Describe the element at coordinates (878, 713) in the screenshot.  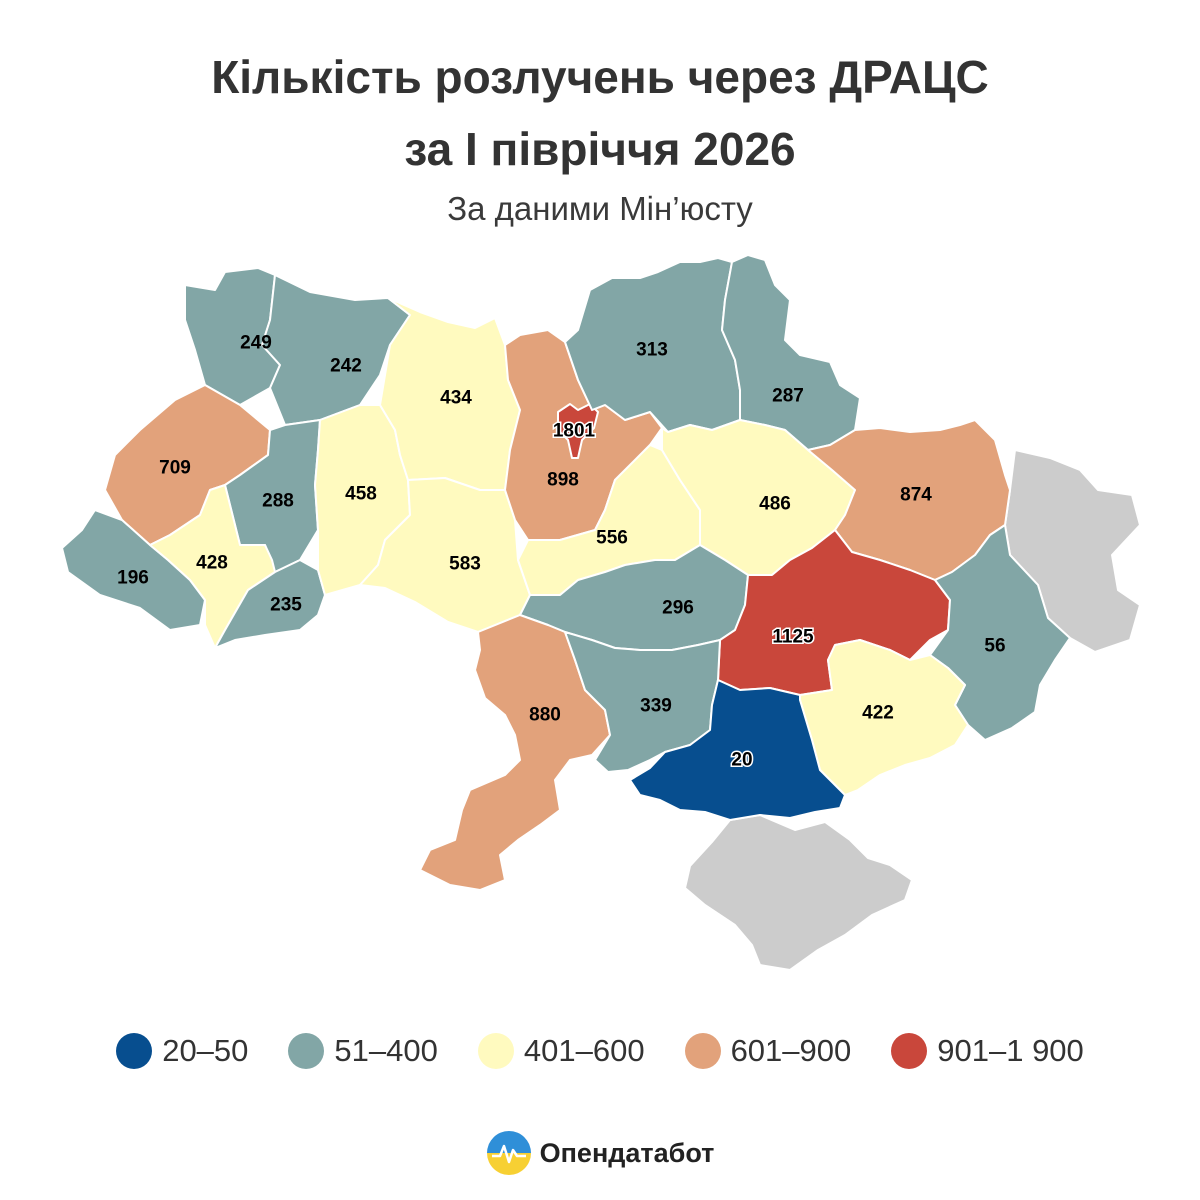
I see `label-zaporizhzhia: 422` at that location.